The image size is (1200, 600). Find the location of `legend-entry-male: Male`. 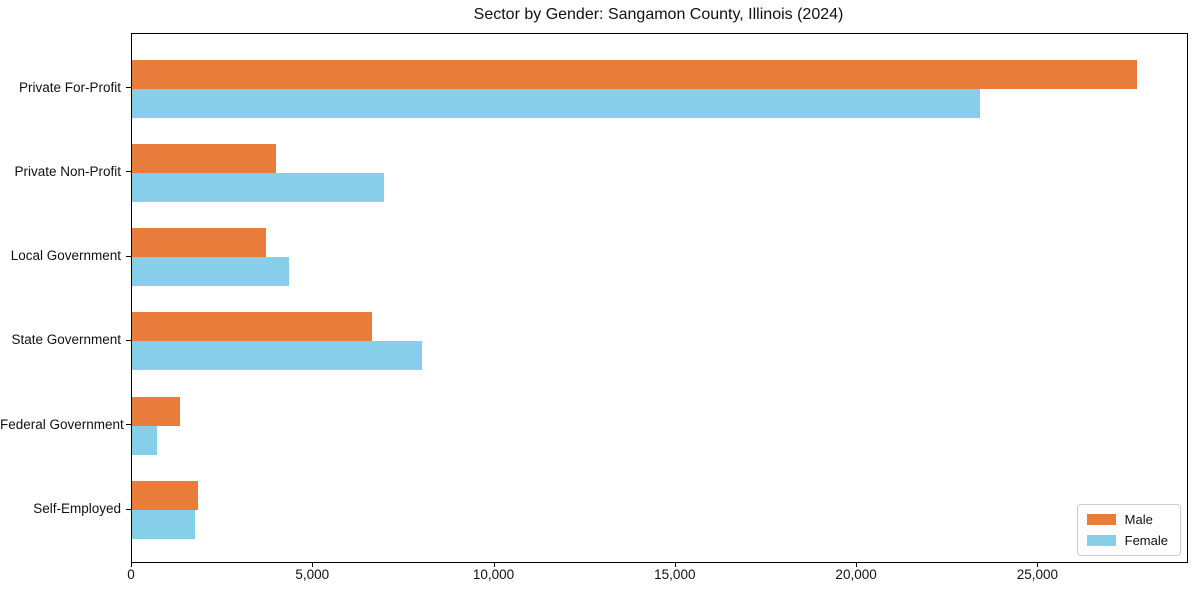

legend-entry-male: Male is located at coordinates (1127, 519).